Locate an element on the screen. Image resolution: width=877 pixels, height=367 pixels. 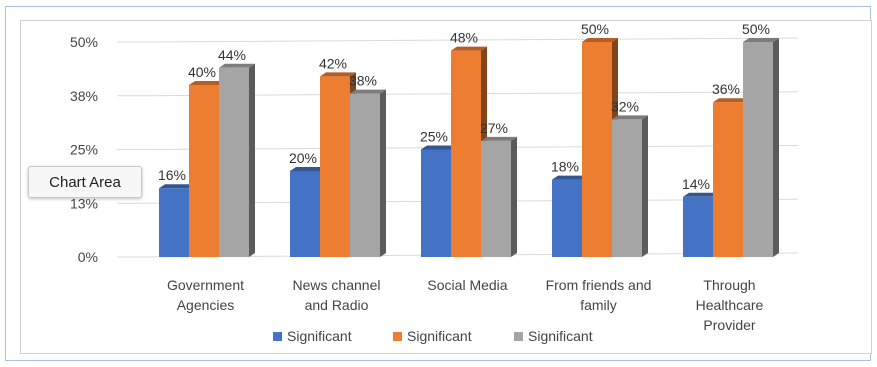
data-label: 20% is located at coordinates (303, 158).